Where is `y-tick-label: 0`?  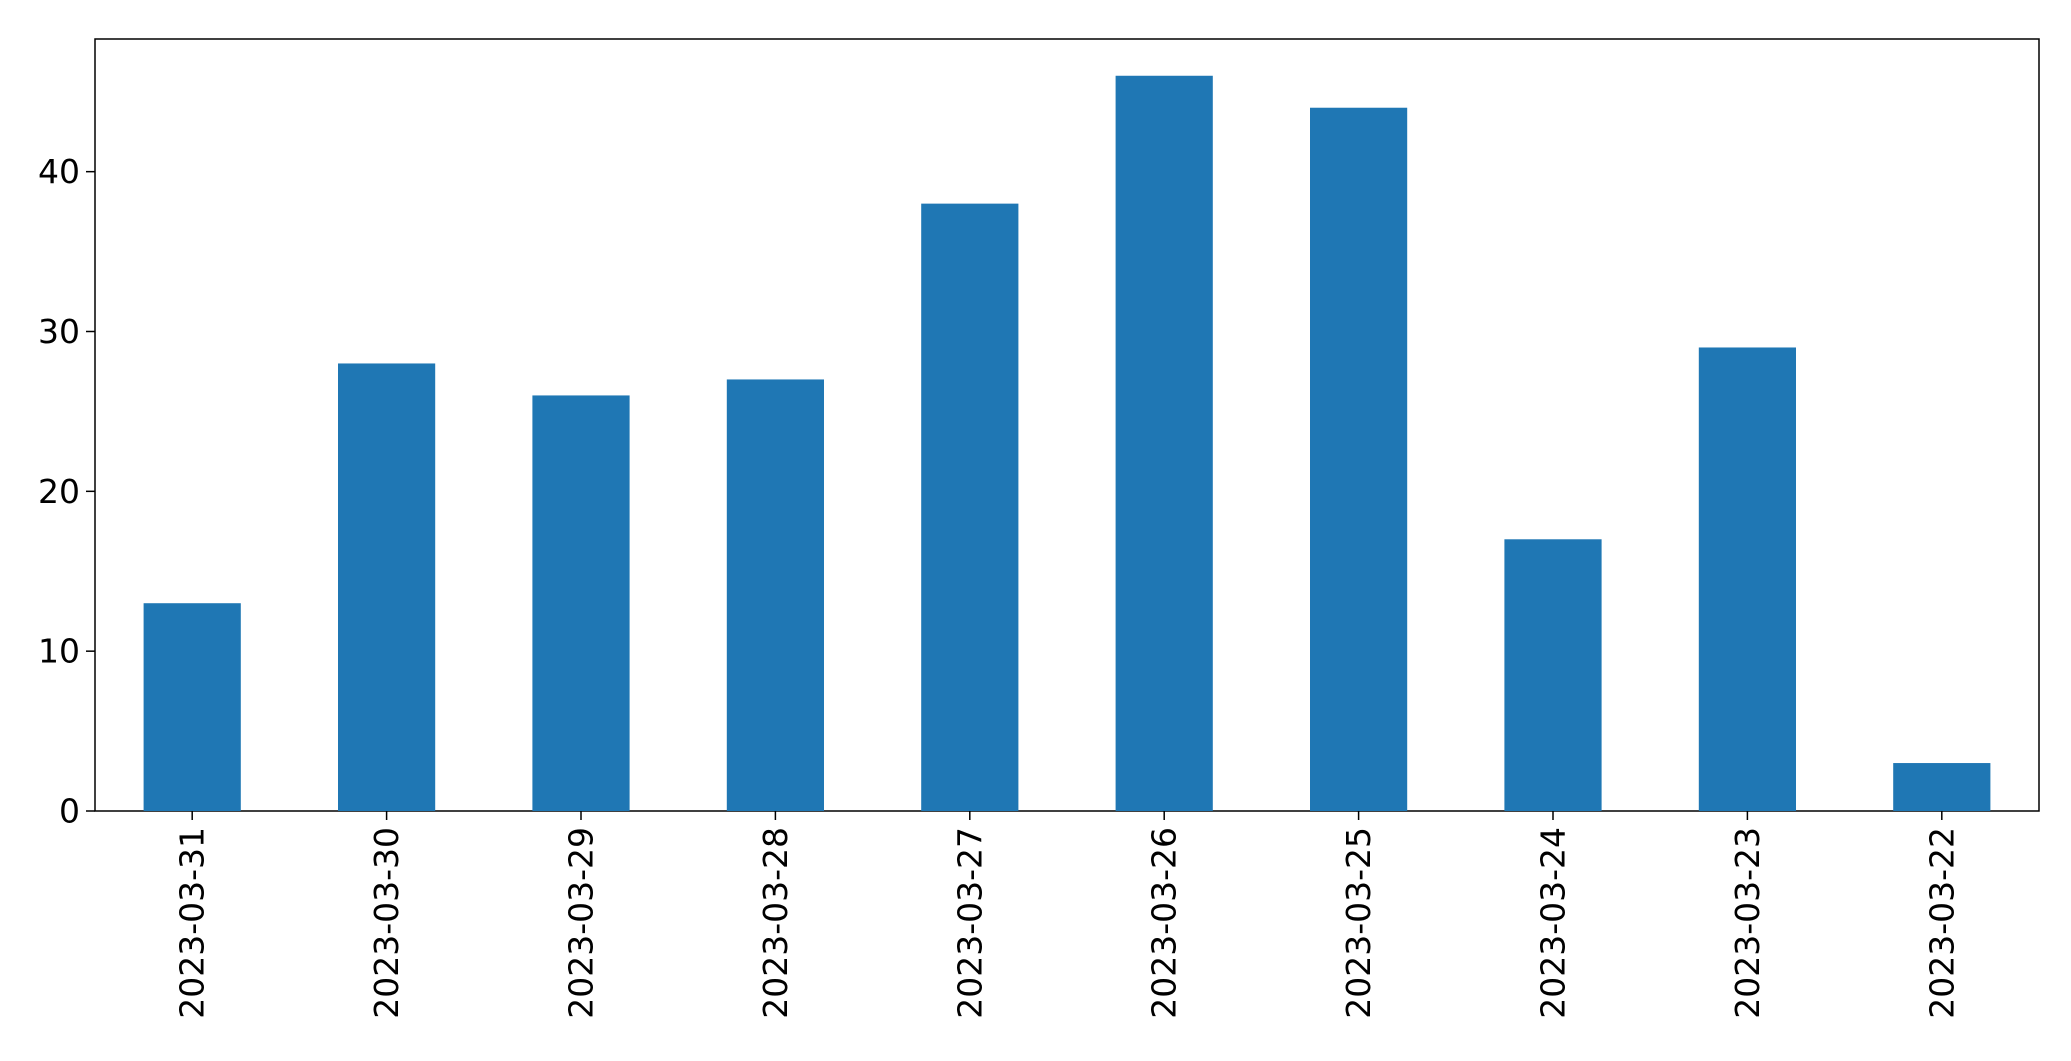
y-tick-label: 0 is located at coordinates (69, 811).